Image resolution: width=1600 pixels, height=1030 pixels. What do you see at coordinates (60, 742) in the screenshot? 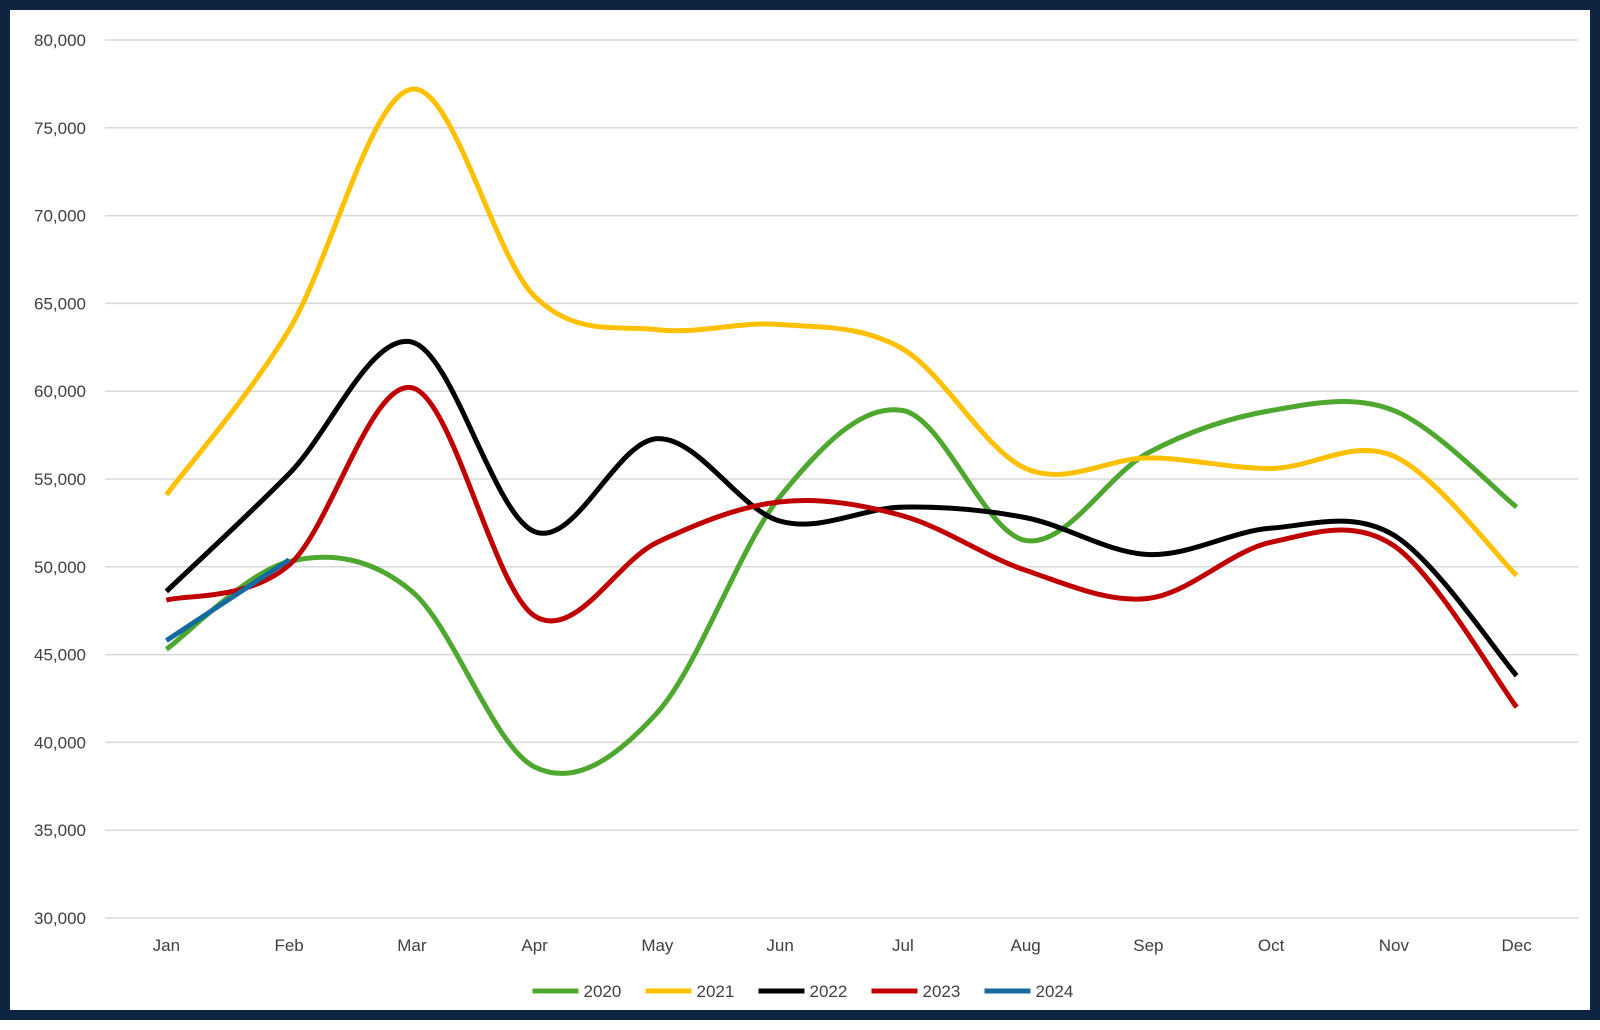
I see `y-tick-label: 40,000` at bounding box center [60, 742].